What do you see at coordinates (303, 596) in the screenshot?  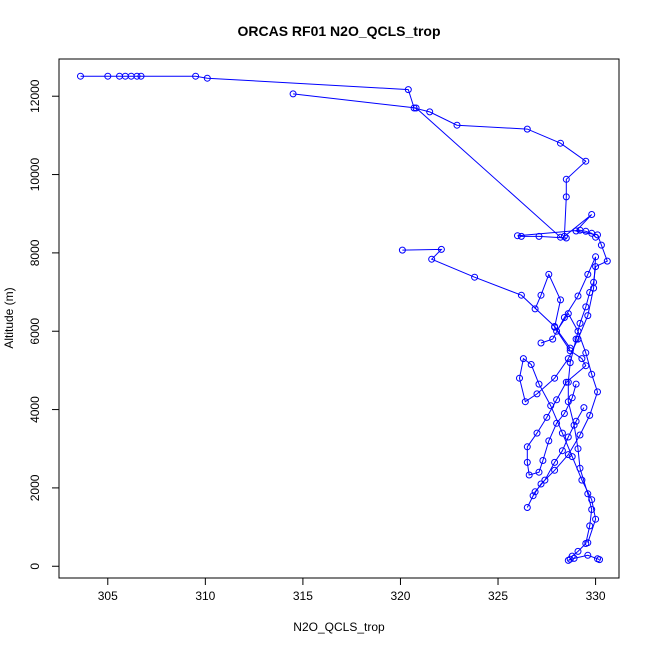 I see `x-tick-label: 315` at bounding box center [303, 596].